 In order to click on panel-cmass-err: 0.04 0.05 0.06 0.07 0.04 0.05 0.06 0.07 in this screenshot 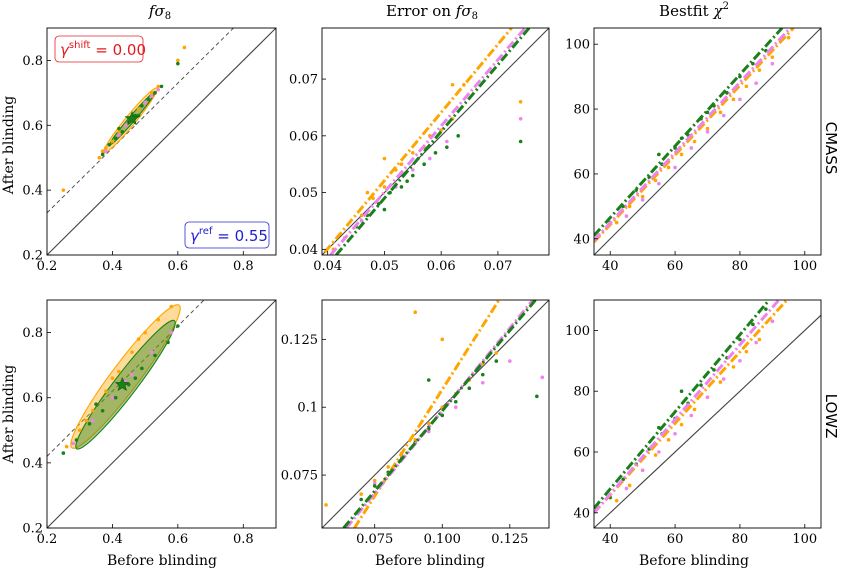, I will do `click(419, 150)`.